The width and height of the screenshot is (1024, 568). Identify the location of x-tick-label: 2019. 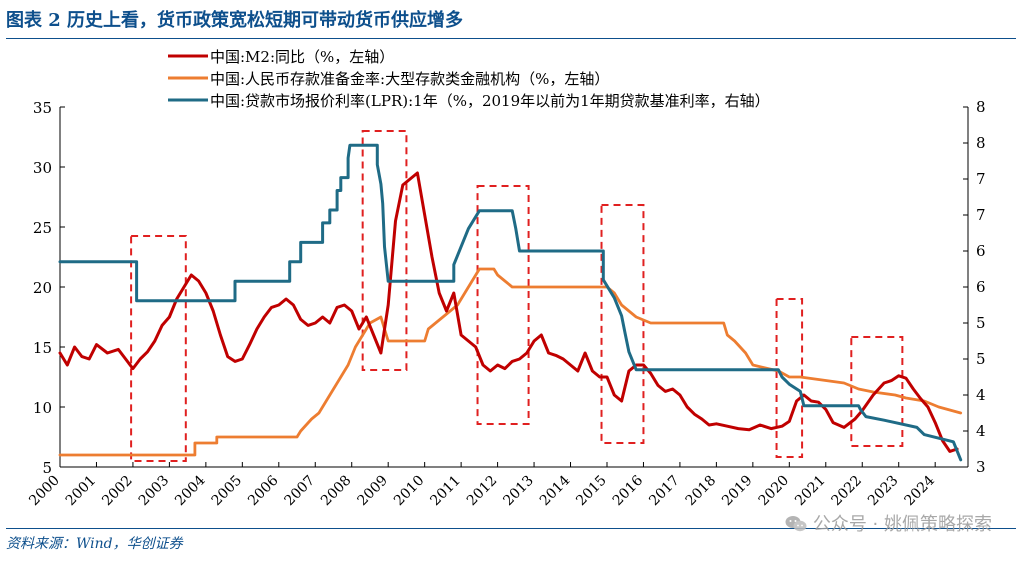
(737, 491).